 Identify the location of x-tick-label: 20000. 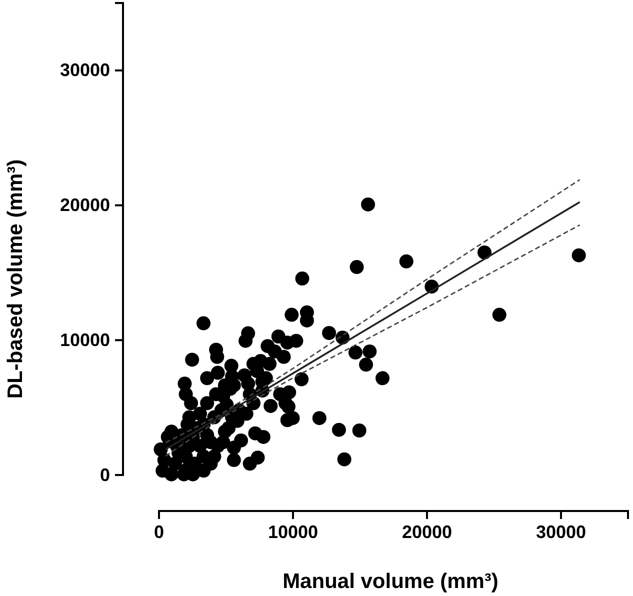
(427, 532).